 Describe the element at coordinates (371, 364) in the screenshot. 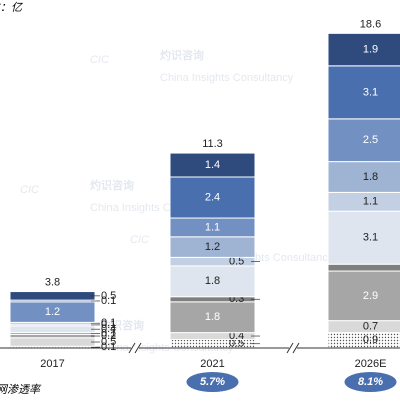

I see `x-tick-label: 2026E` at that location.